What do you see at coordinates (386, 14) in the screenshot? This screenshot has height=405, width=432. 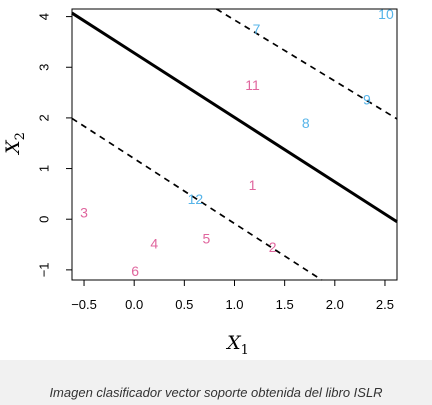 I see `data-point-10: 10` at bounding box center [386, 14].